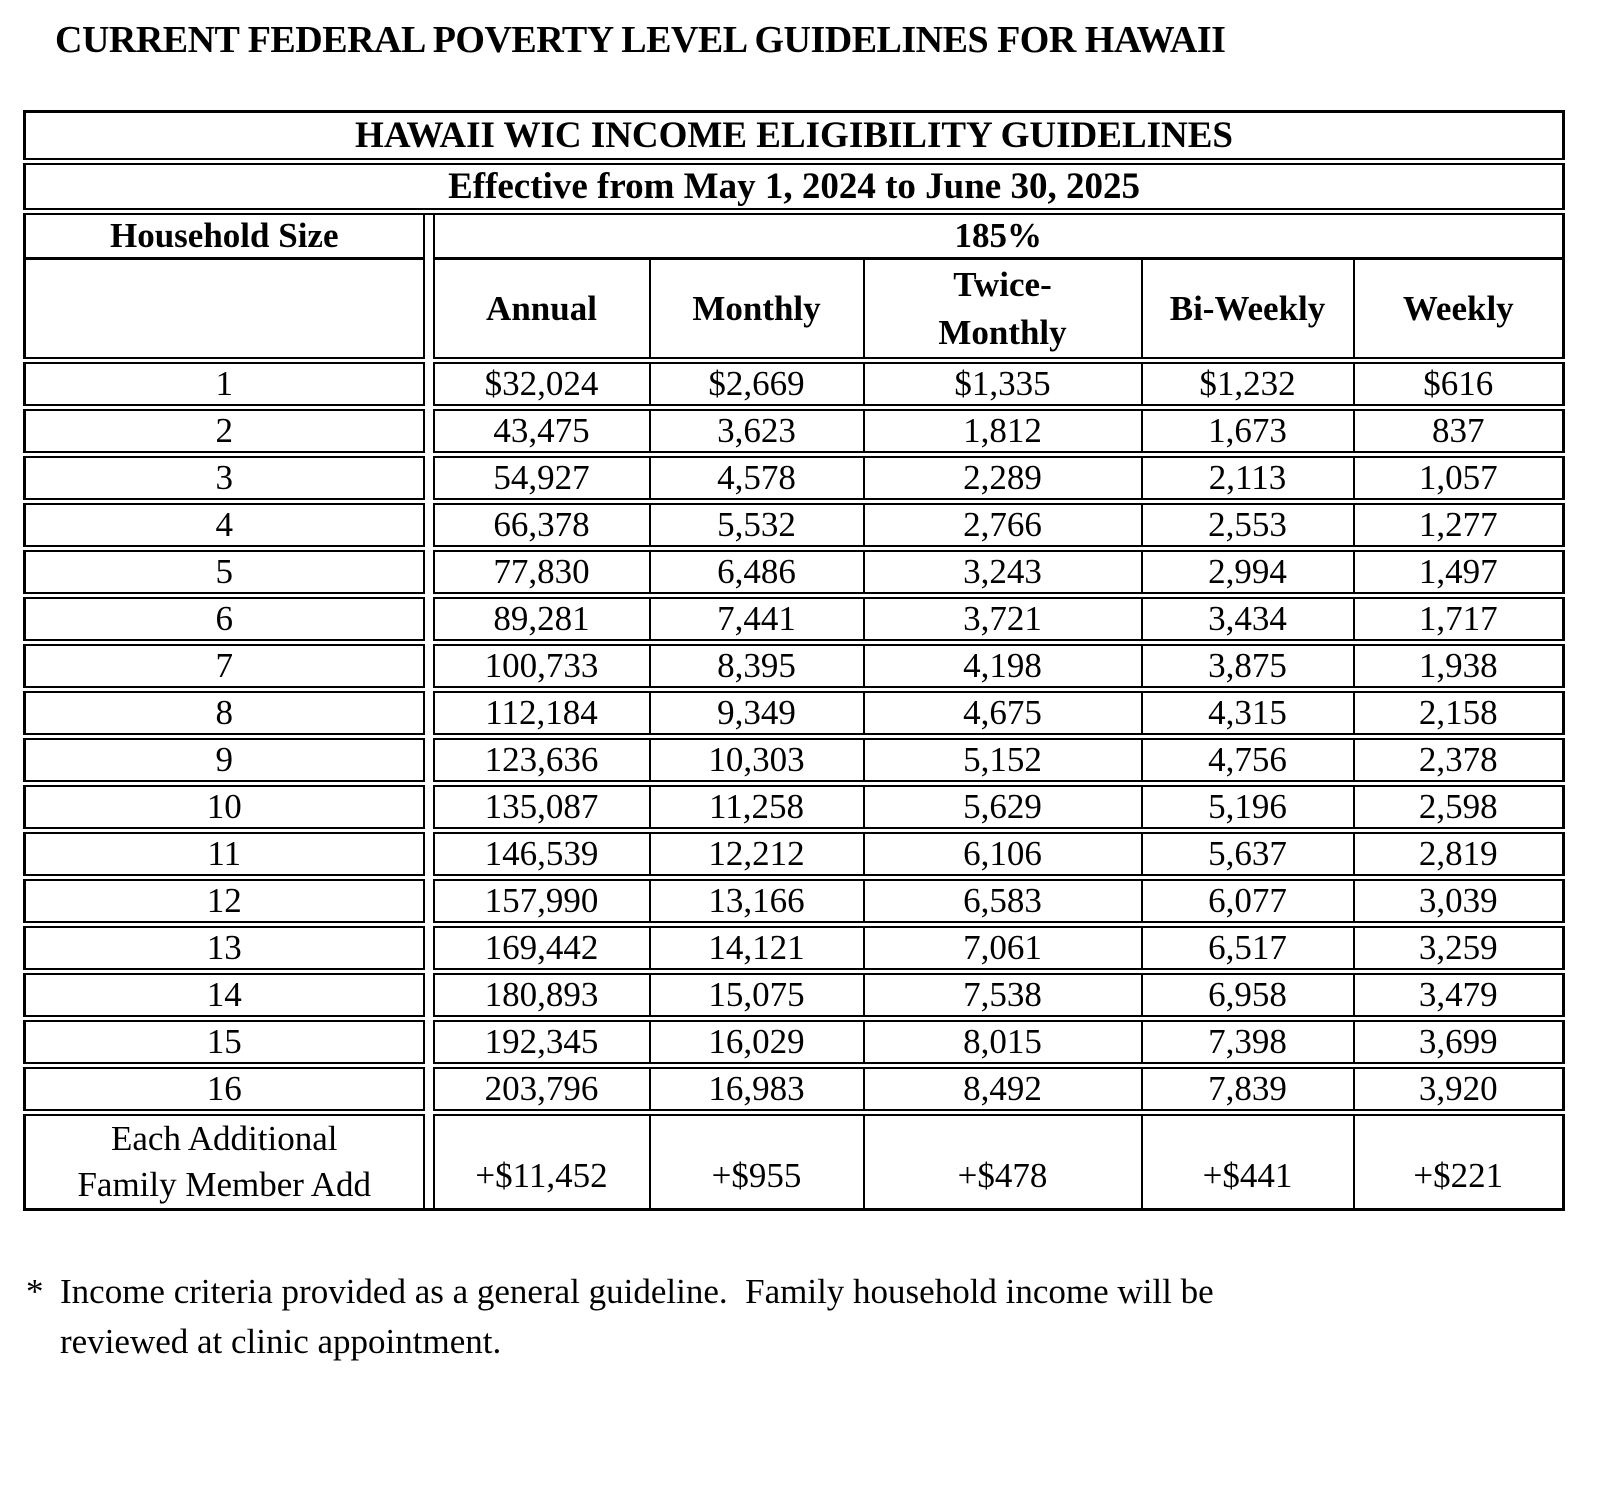 This screenshot has height=1494, width=1600. What do you see at coordinates (756, 667) in the screenshot?
I see `monthly-value-cell: 8,395` at bounding box center [756, 667].